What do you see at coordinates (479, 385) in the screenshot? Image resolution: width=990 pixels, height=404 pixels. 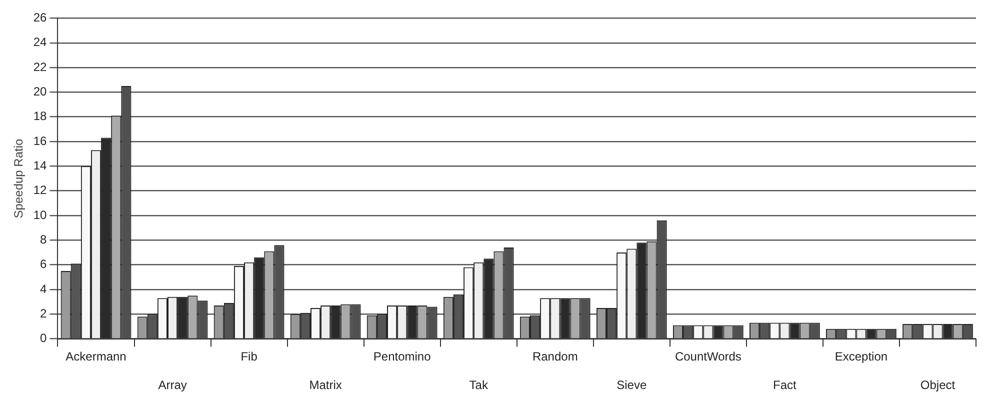 I see `x-tick-label: Tak` at bounding box center [479, 385].